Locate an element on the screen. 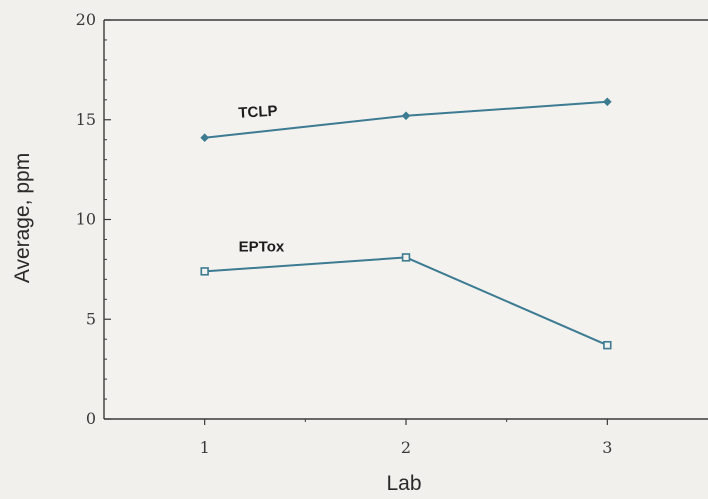  y-axis-title: Average, ppm is located at coordinates (22, 218).